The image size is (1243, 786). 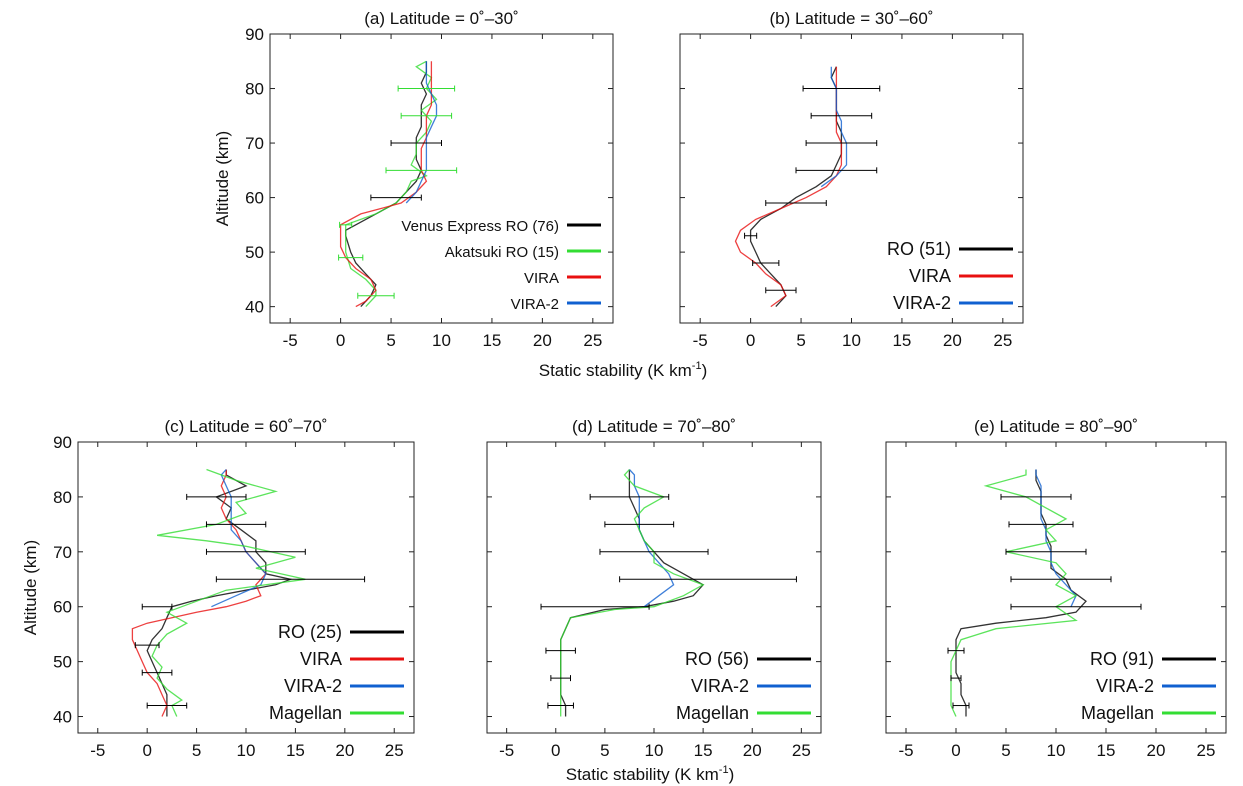 I want to click on legend-label: VIRA-2, so click(x=535, y=304).